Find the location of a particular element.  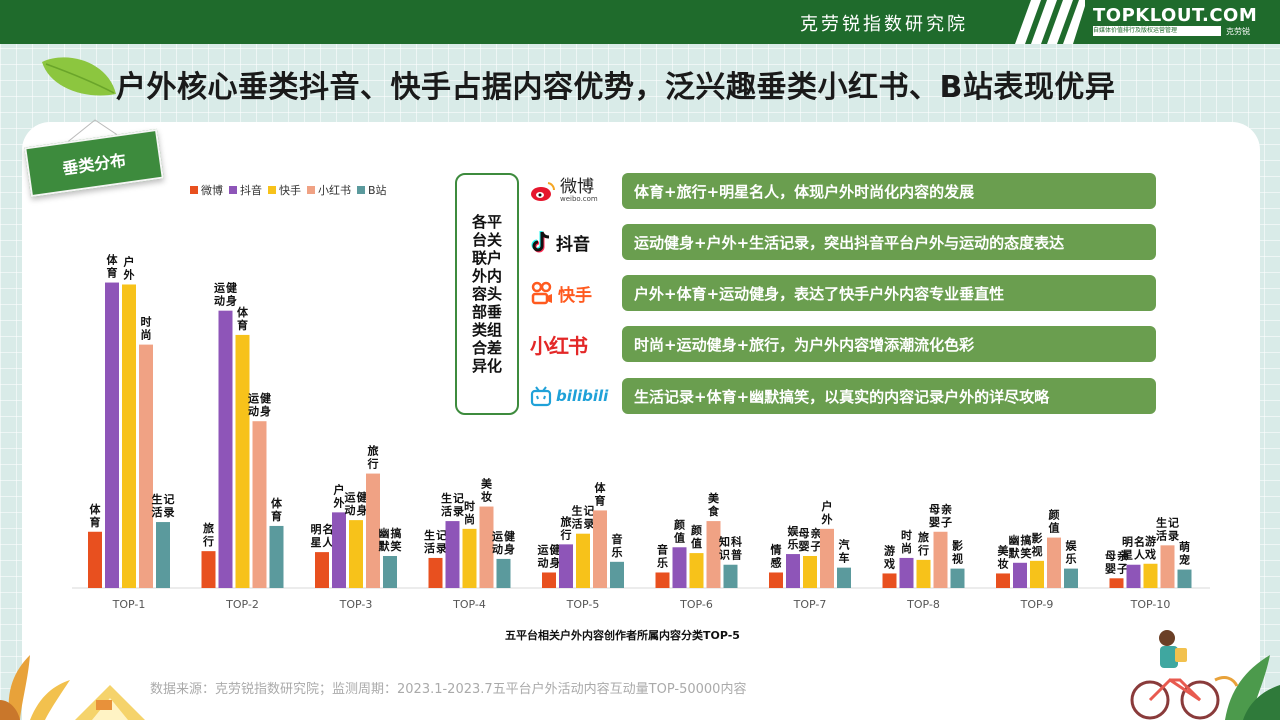

bar-category-label: 幽默搞笑 is located at coordinates (1020, 546).